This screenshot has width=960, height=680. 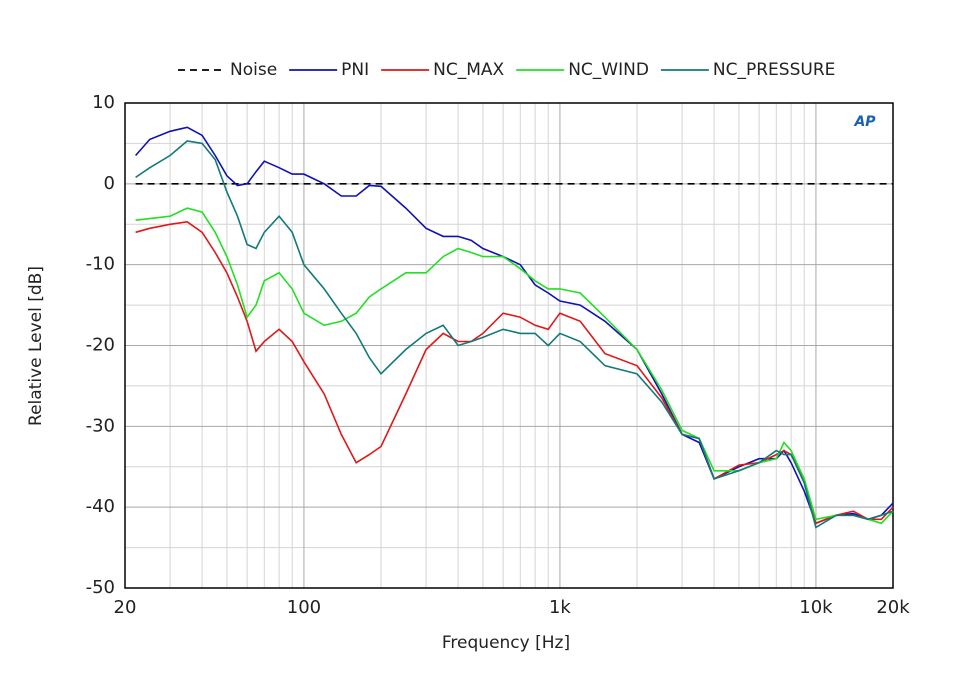 What do you see at coordinates (100, 264) in the screenshot?
I see `y-tick-label: -10` at bounding box center [100, 264].